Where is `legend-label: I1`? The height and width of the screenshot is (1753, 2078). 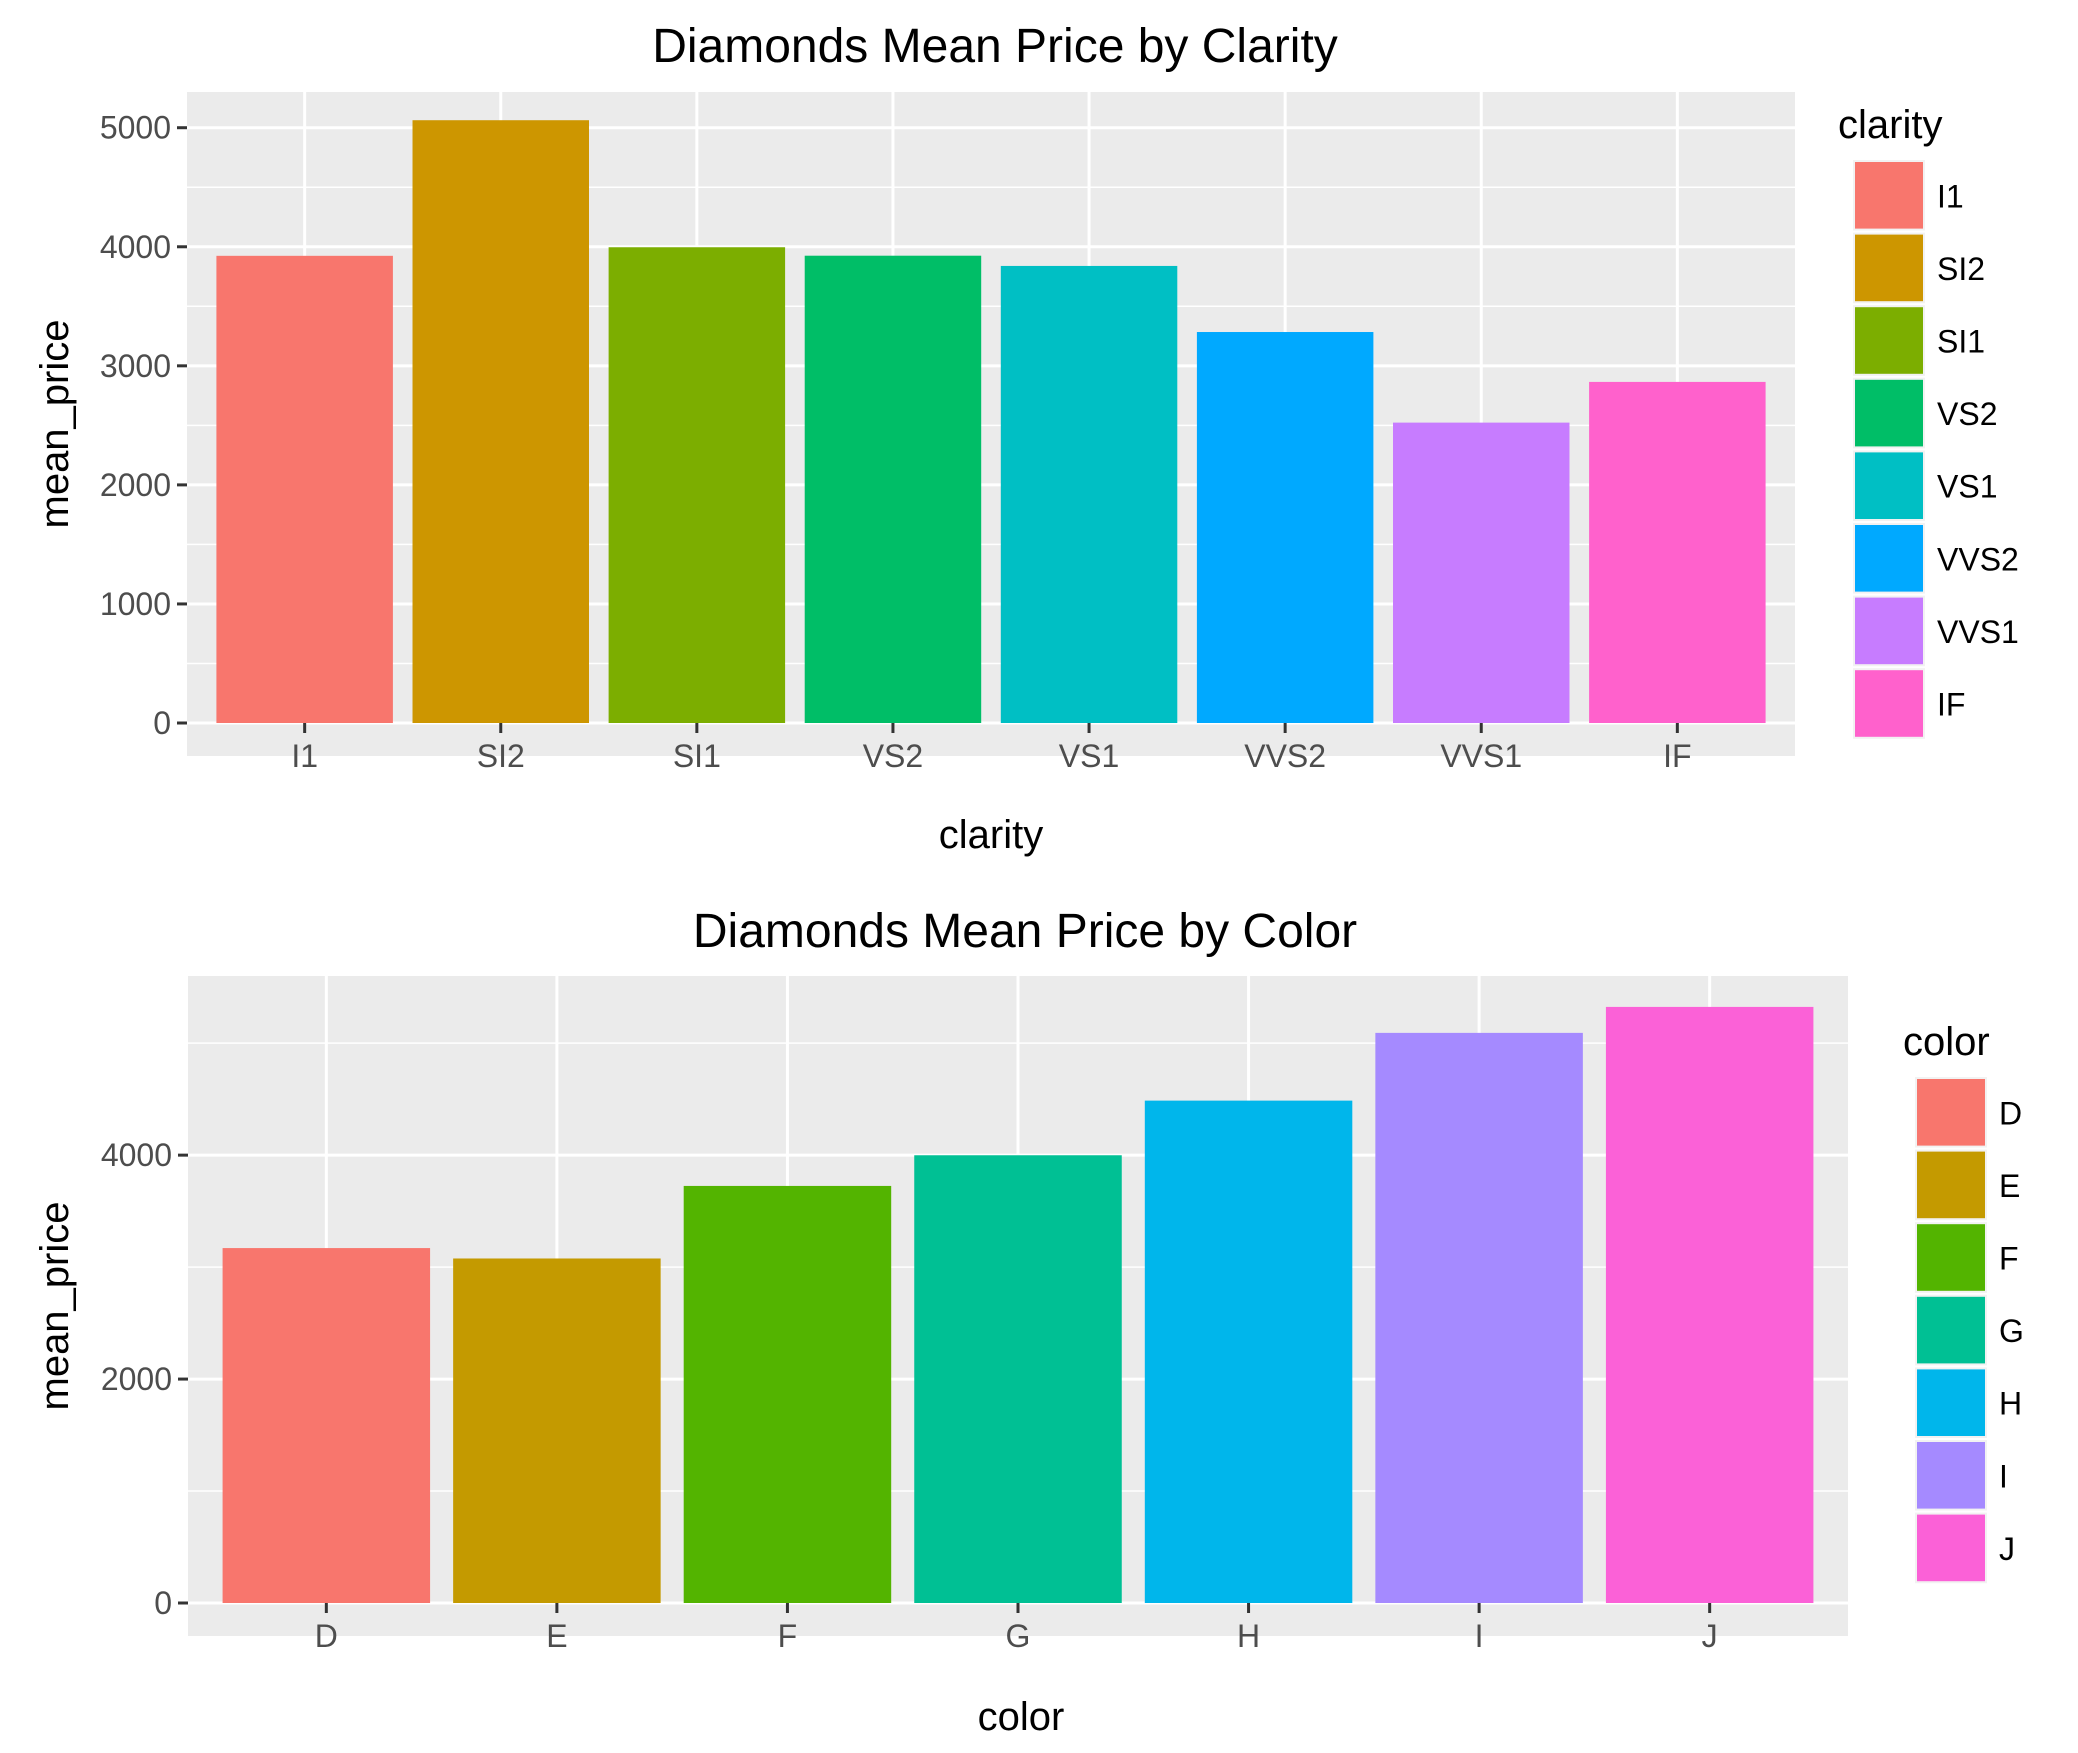
legend-label: I1 is located at coordinates (1950, 196).